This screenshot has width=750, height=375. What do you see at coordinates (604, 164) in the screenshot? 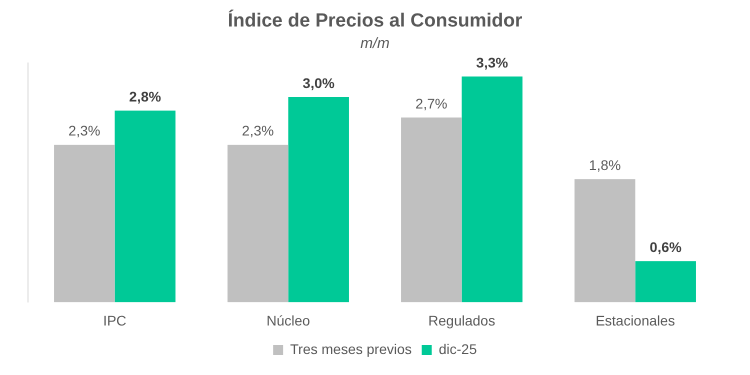
I see `data-label: 1,8%` at bounding box center [604, 164].